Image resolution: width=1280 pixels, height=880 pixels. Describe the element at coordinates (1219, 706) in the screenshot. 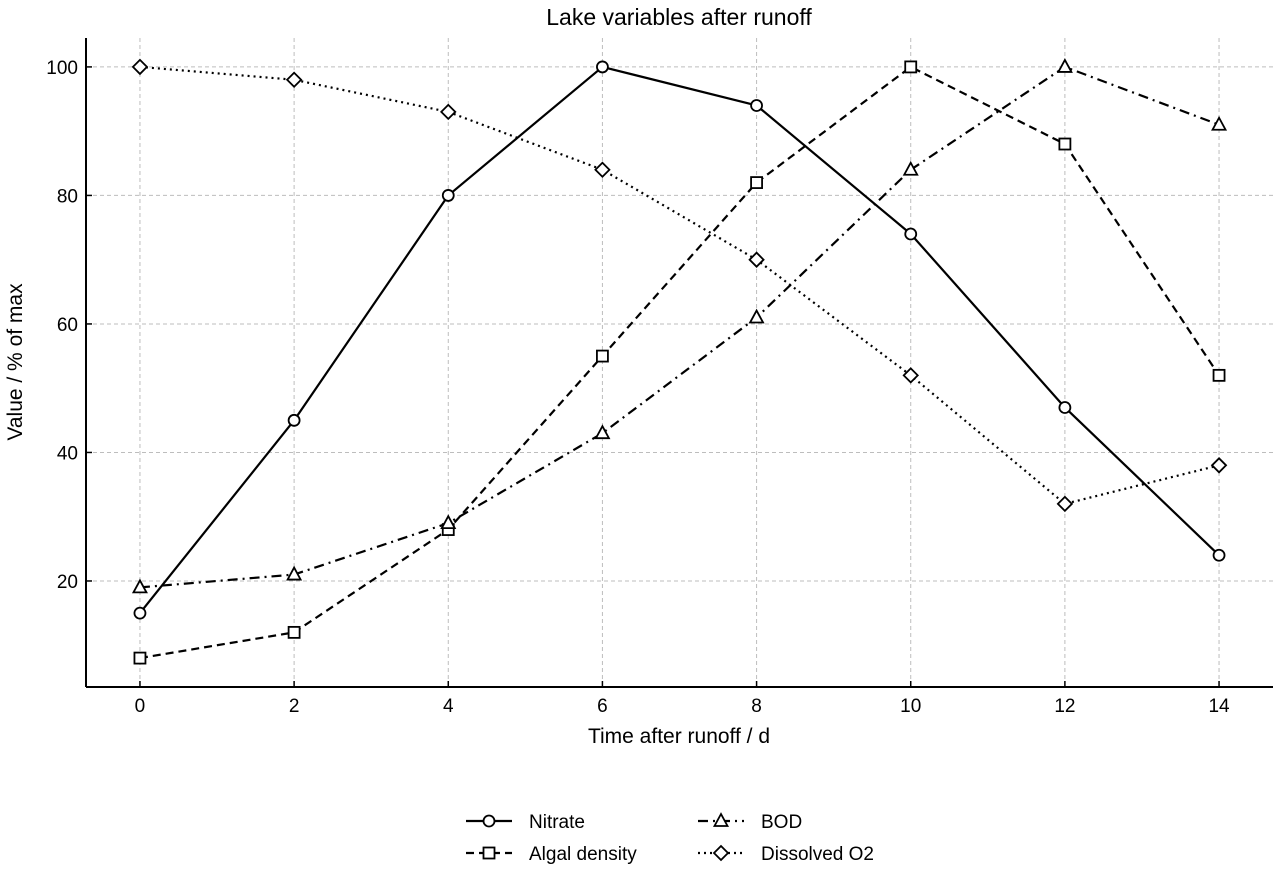

I see `x-tick-label: 14` at that location.